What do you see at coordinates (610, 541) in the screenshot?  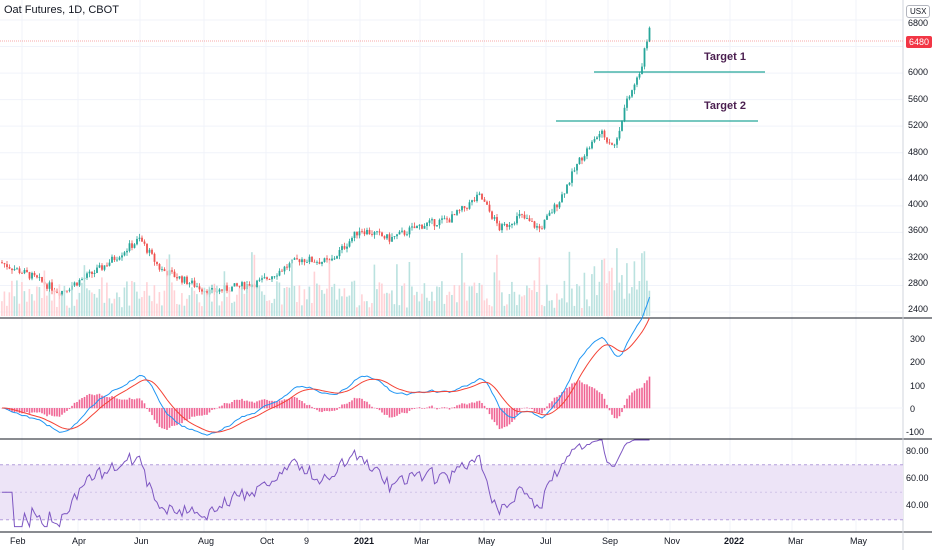 I see `x-axis-label: Sep` at bounding box center [610, 541].